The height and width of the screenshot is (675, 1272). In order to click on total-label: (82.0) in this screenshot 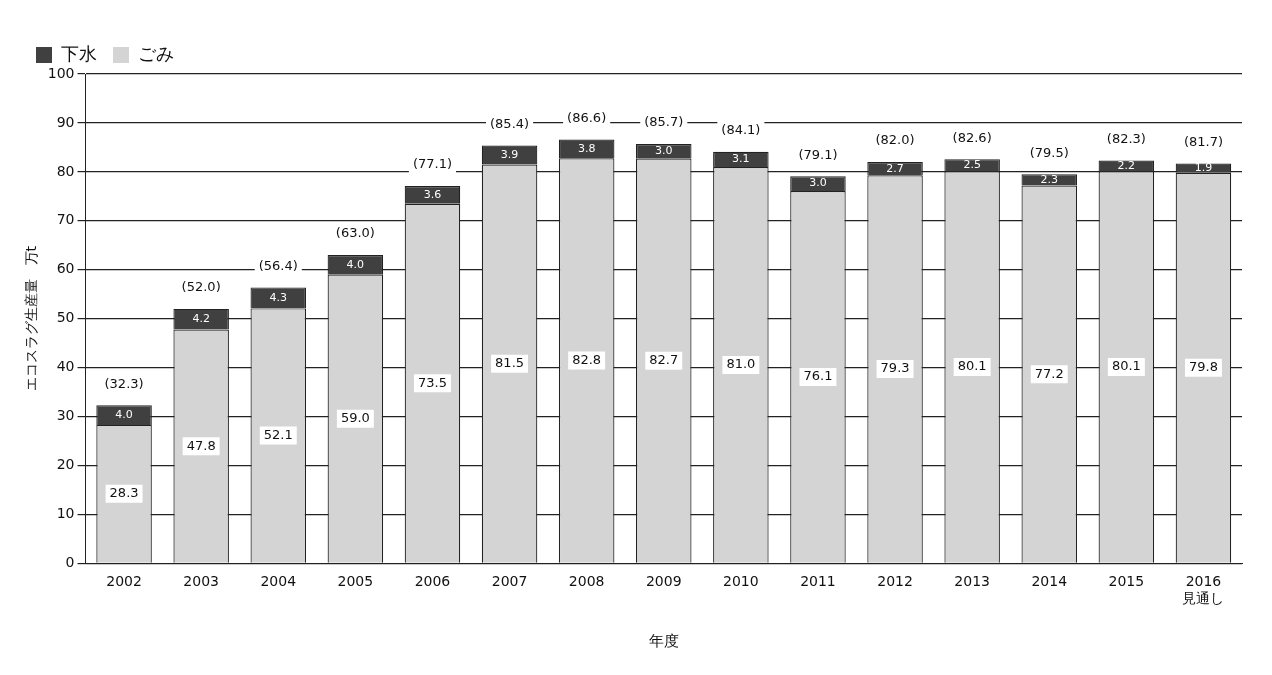, I will do `click(895, 140)`.